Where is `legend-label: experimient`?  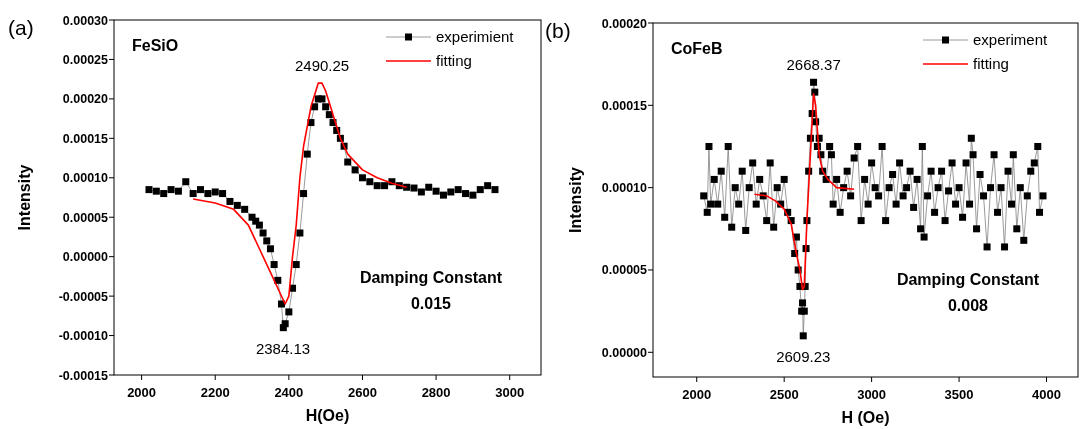 legend-label: experimient is located at coordinates (475, 36).